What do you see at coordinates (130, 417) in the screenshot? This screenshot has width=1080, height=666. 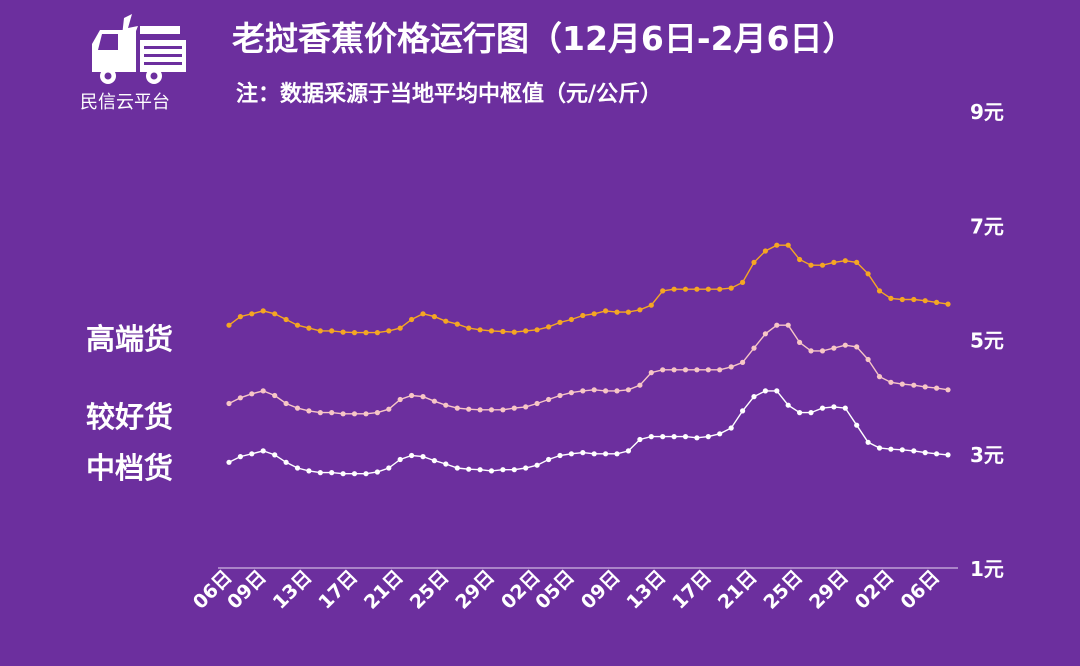 I see `series-label-good: 较好货` at bounding box center [130, 417].